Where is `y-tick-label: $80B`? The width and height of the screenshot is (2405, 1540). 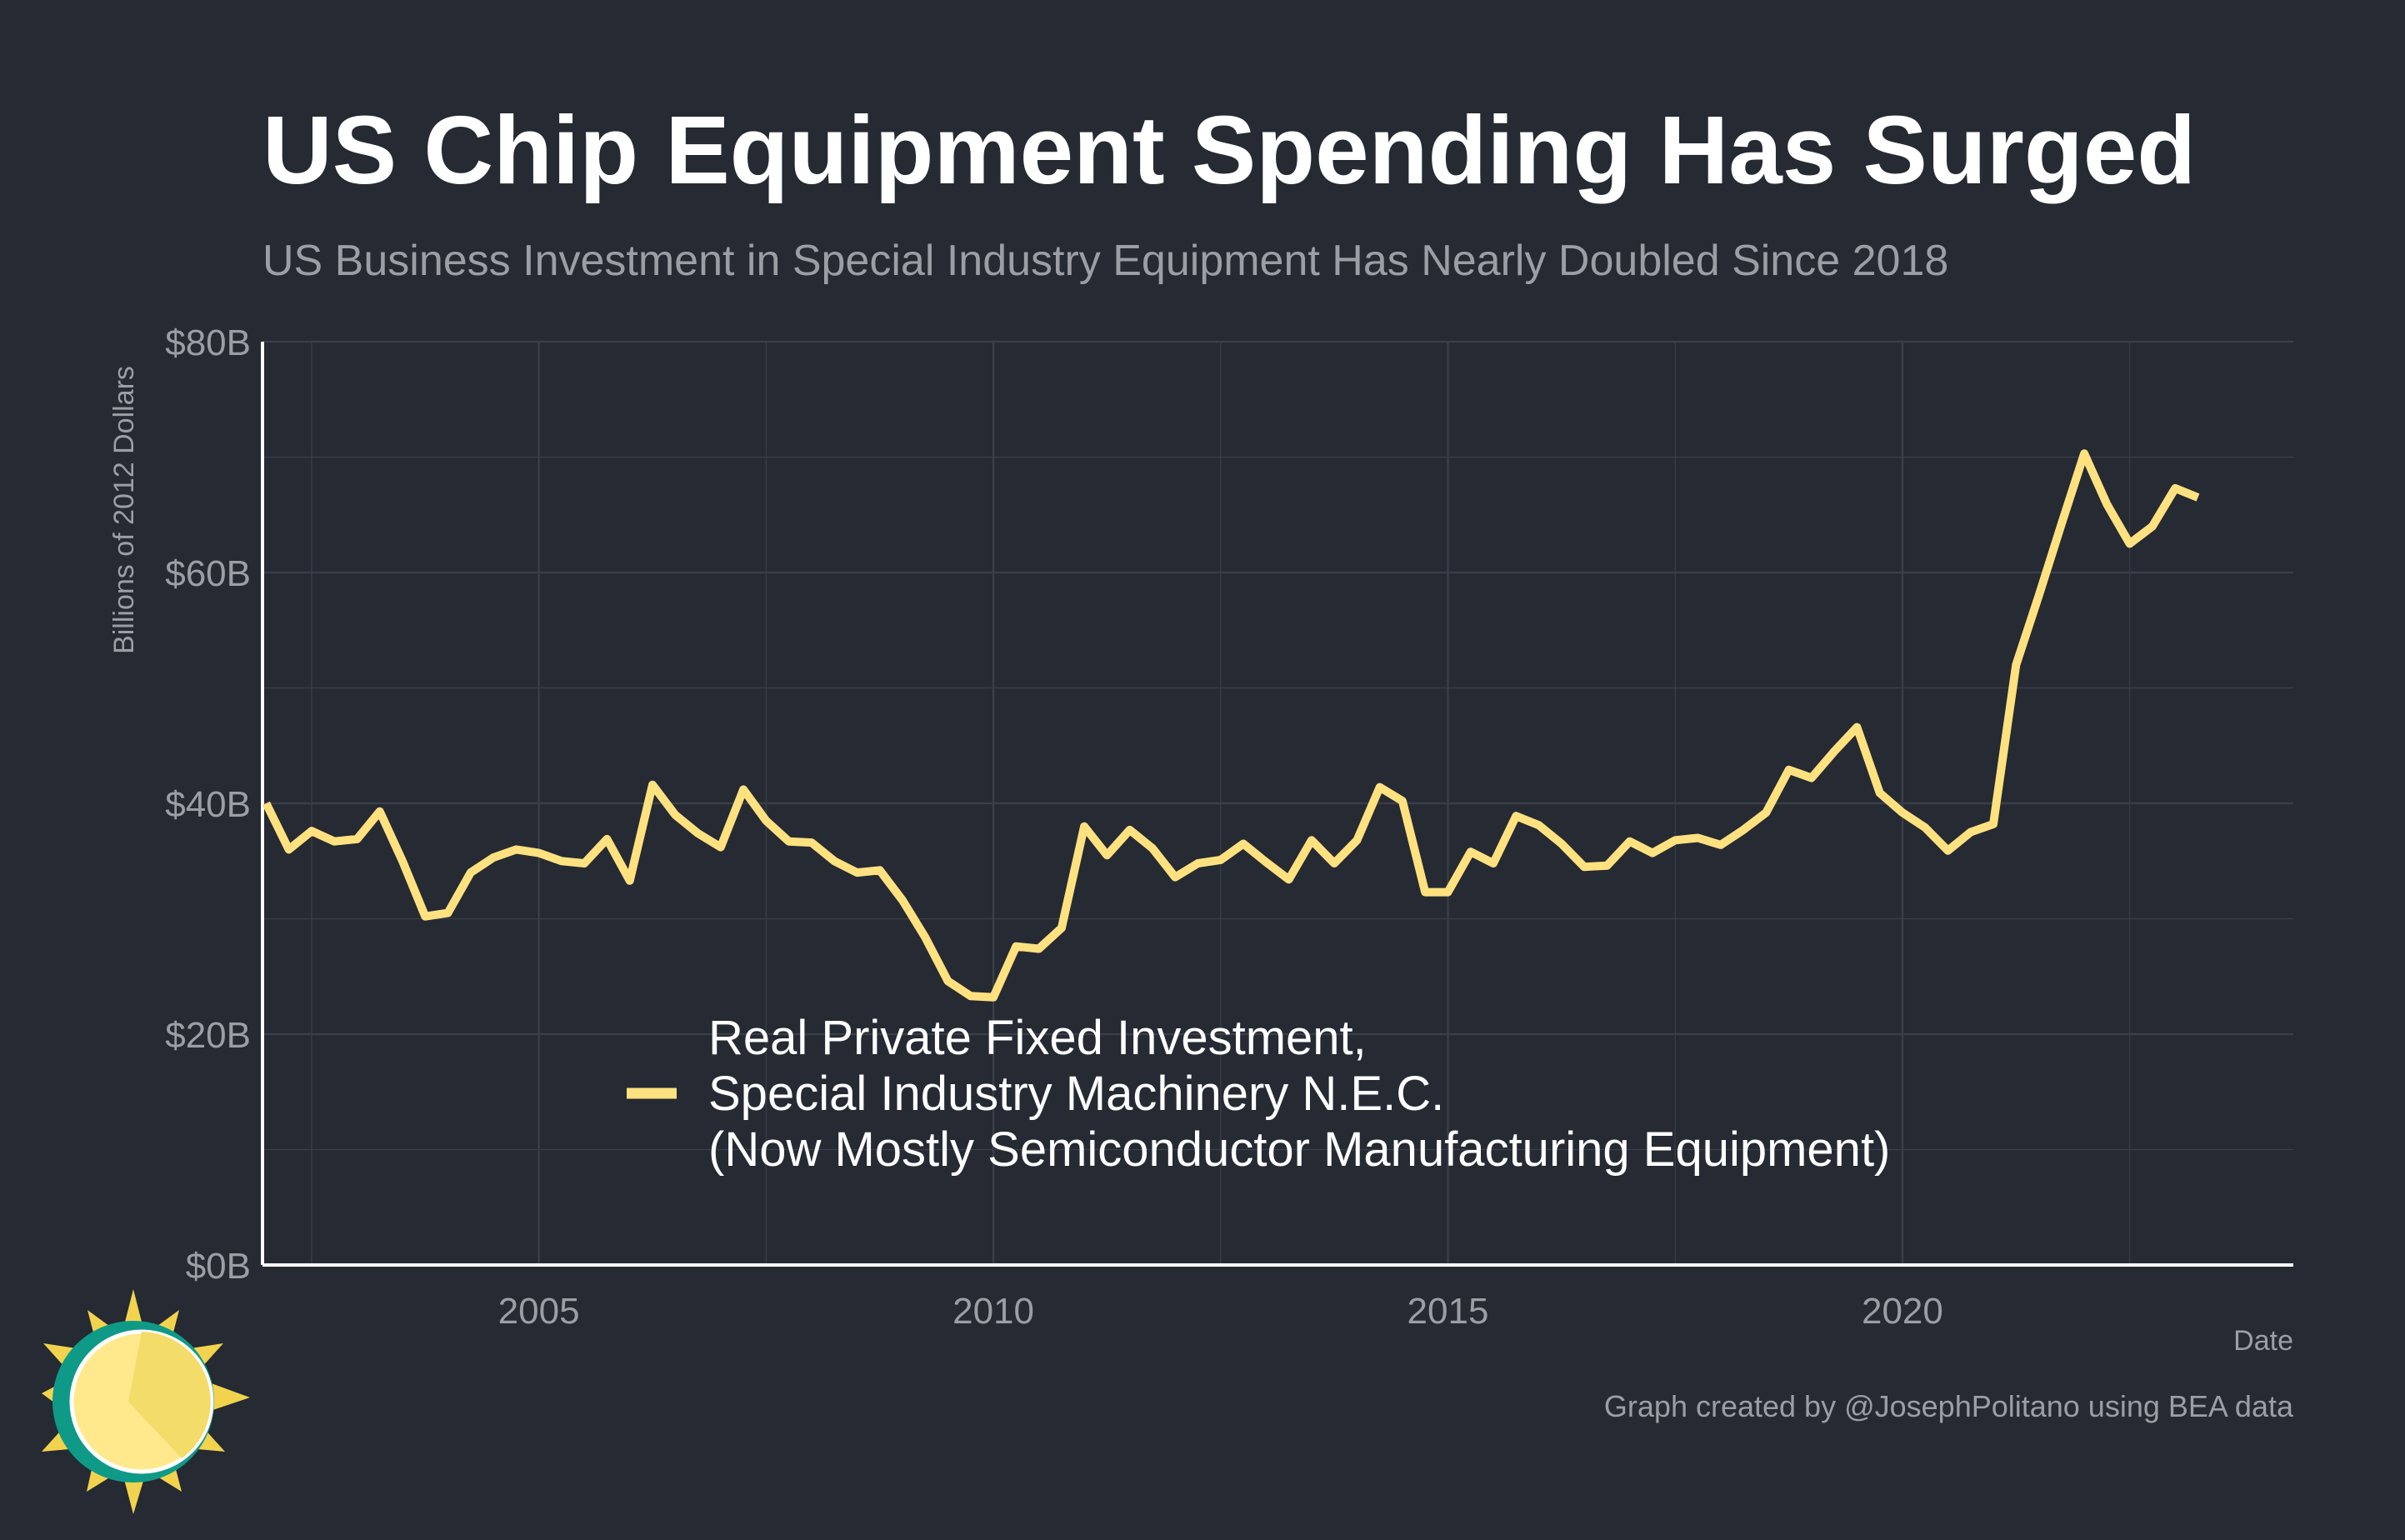
y-tick-label: $80B is located at coordinates (208, 342).